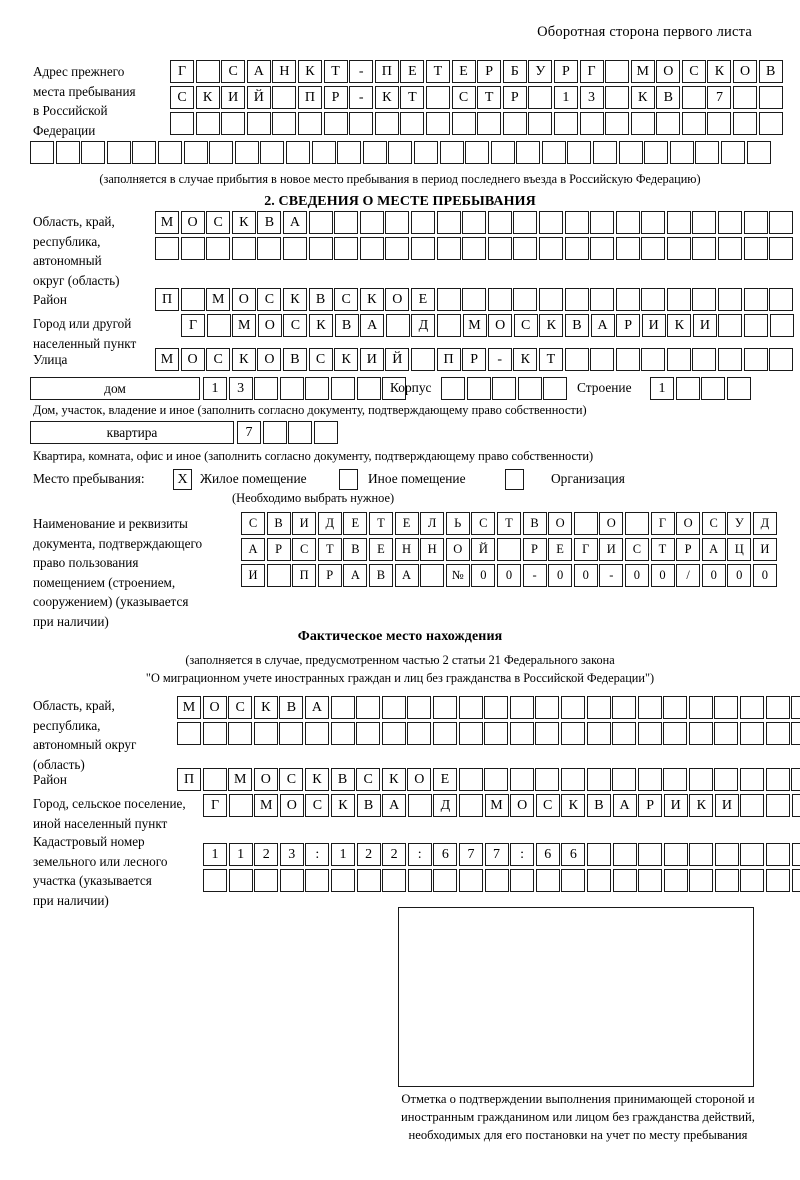  What do you see at coordinates (317, 854) in the screenshot?
I see `char-cell: :` at bounding box center [317, 854].